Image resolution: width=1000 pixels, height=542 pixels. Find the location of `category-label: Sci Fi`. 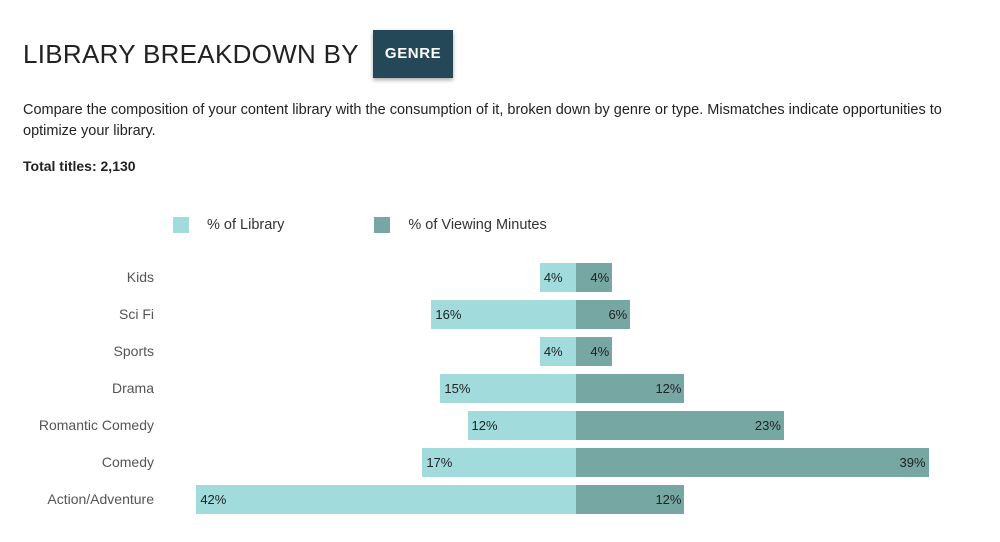

category-label: Sci Fi is located at coordinates (136, 314).